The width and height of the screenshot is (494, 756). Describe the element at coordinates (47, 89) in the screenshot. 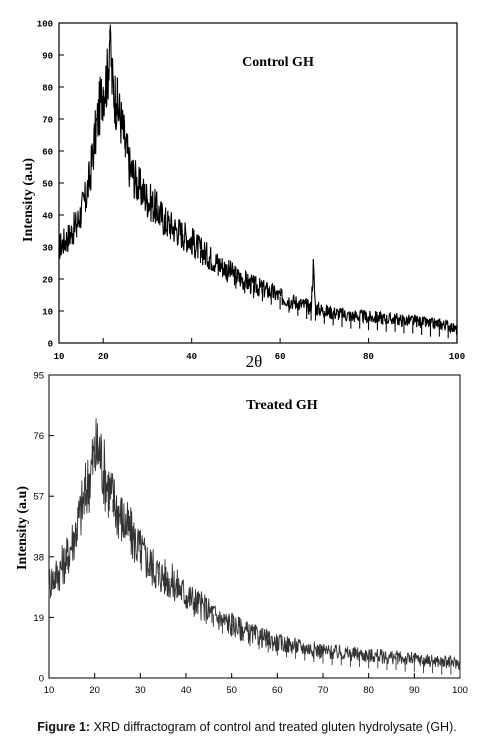

I see `y-tick-label: 80` at that location.